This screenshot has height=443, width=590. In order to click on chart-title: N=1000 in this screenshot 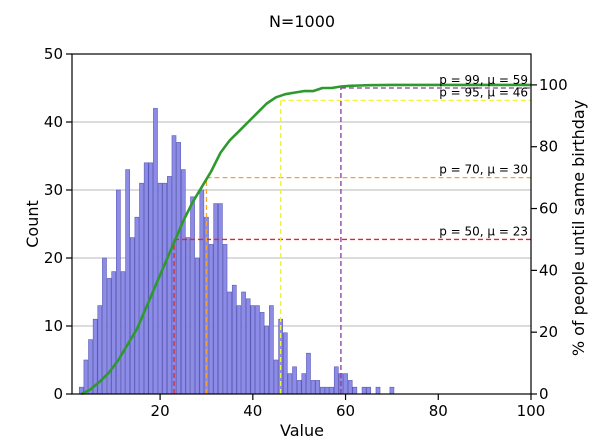, I will do `click(302, 21)`.